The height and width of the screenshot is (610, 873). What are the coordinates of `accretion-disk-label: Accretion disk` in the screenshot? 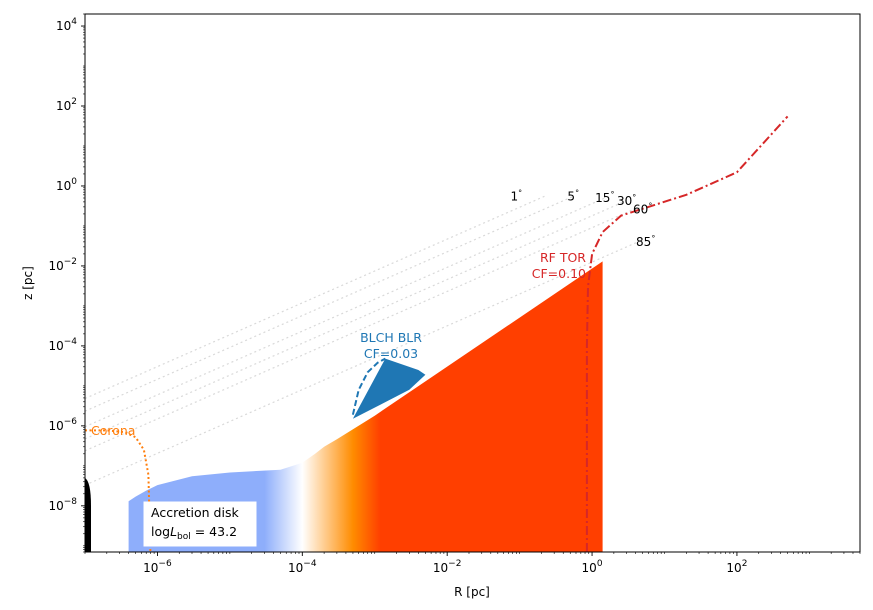 It's located at (195, 512).